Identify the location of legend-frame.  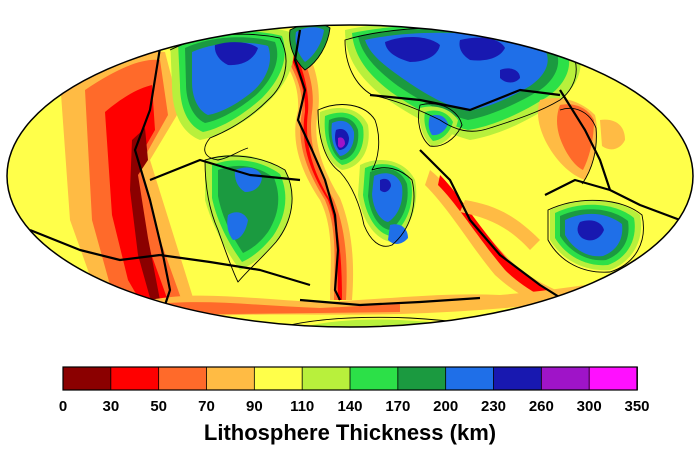
(350, 378).